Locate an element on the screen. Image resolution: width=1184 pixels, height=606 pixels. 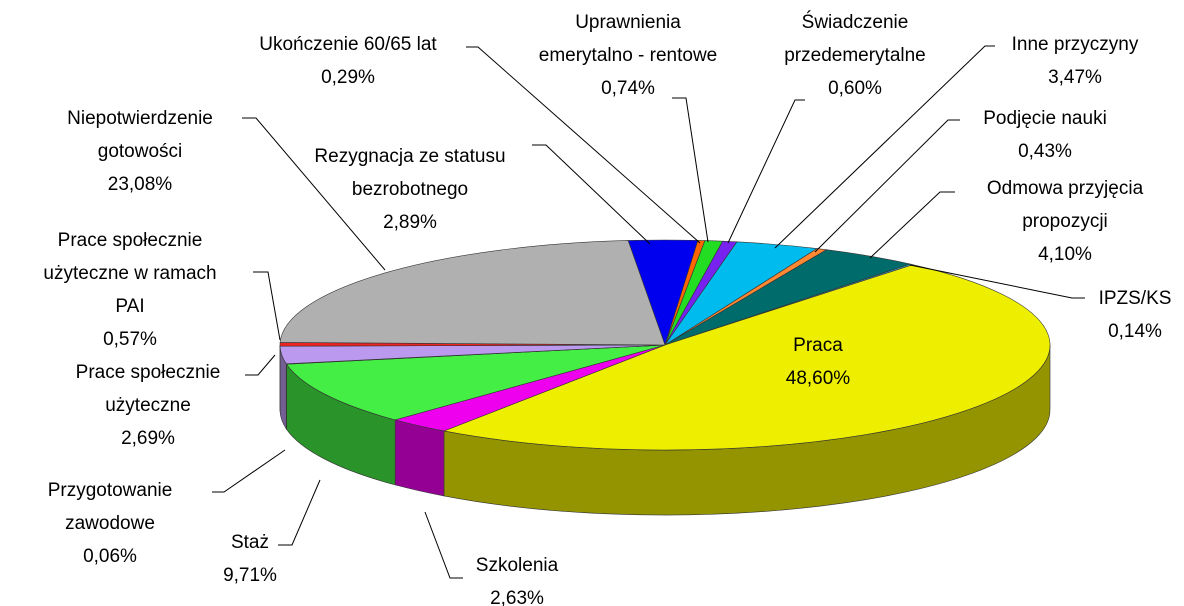
slice-name: Przygotowanie zawodowe is located at coordinates (110, 507).